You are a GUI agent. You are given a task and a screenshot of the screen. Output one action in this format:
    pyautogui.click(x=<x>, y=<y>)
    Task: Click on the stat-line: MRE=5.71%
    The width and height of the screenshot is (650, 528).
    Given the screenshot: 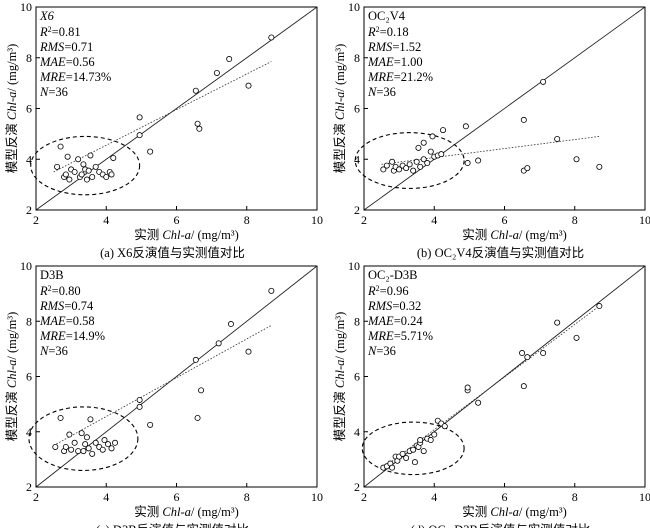 What is the action you would take?
    pyautogui.click(x=400, y=336)
    